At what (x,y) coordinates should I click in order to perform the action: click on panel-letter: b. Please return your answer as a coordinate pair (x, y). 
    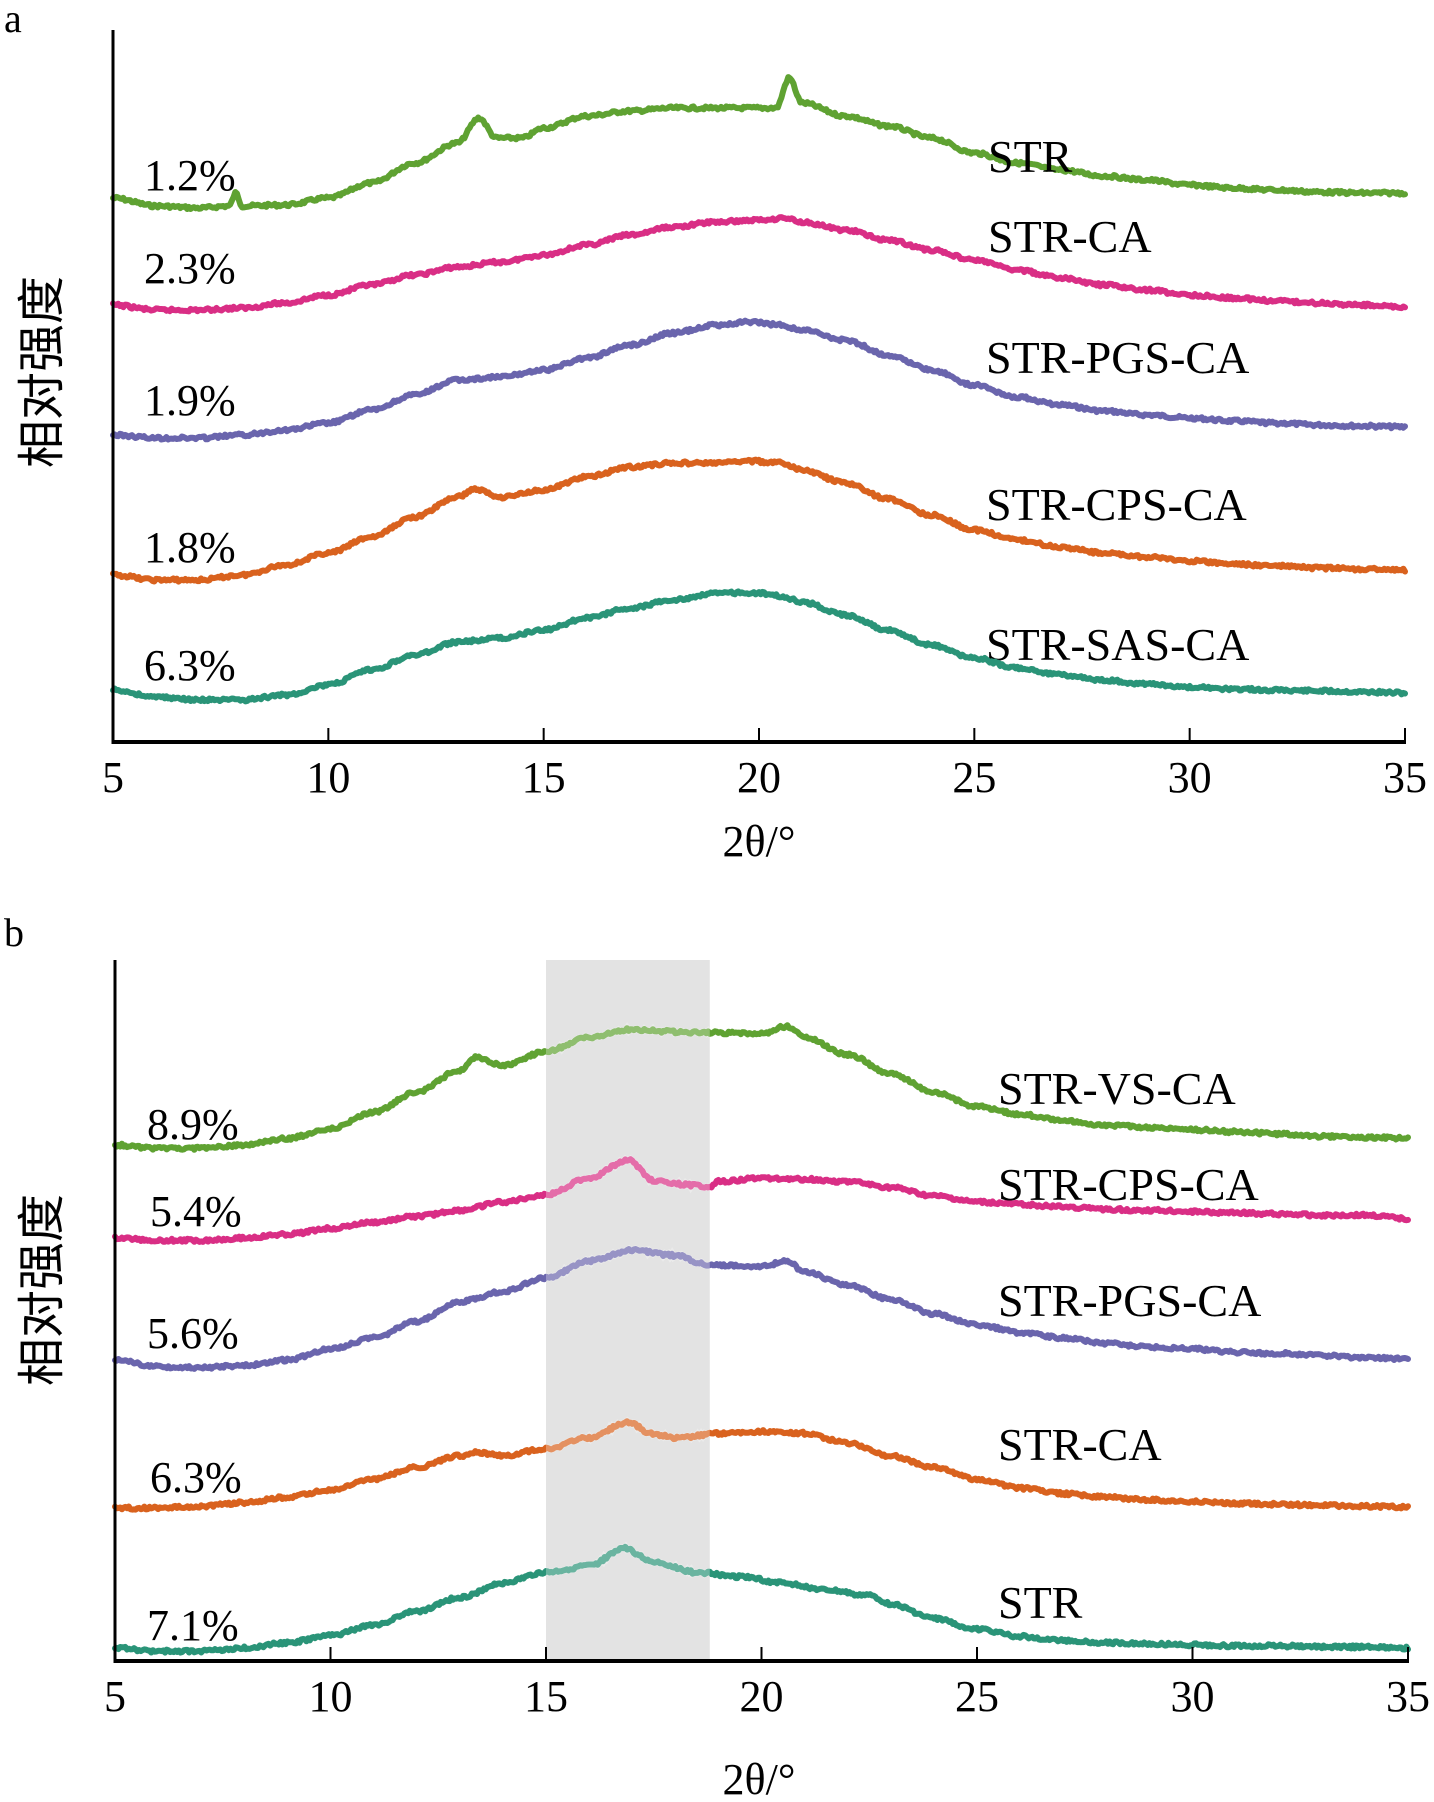
    Looking at the image, I should click on (14, 932).